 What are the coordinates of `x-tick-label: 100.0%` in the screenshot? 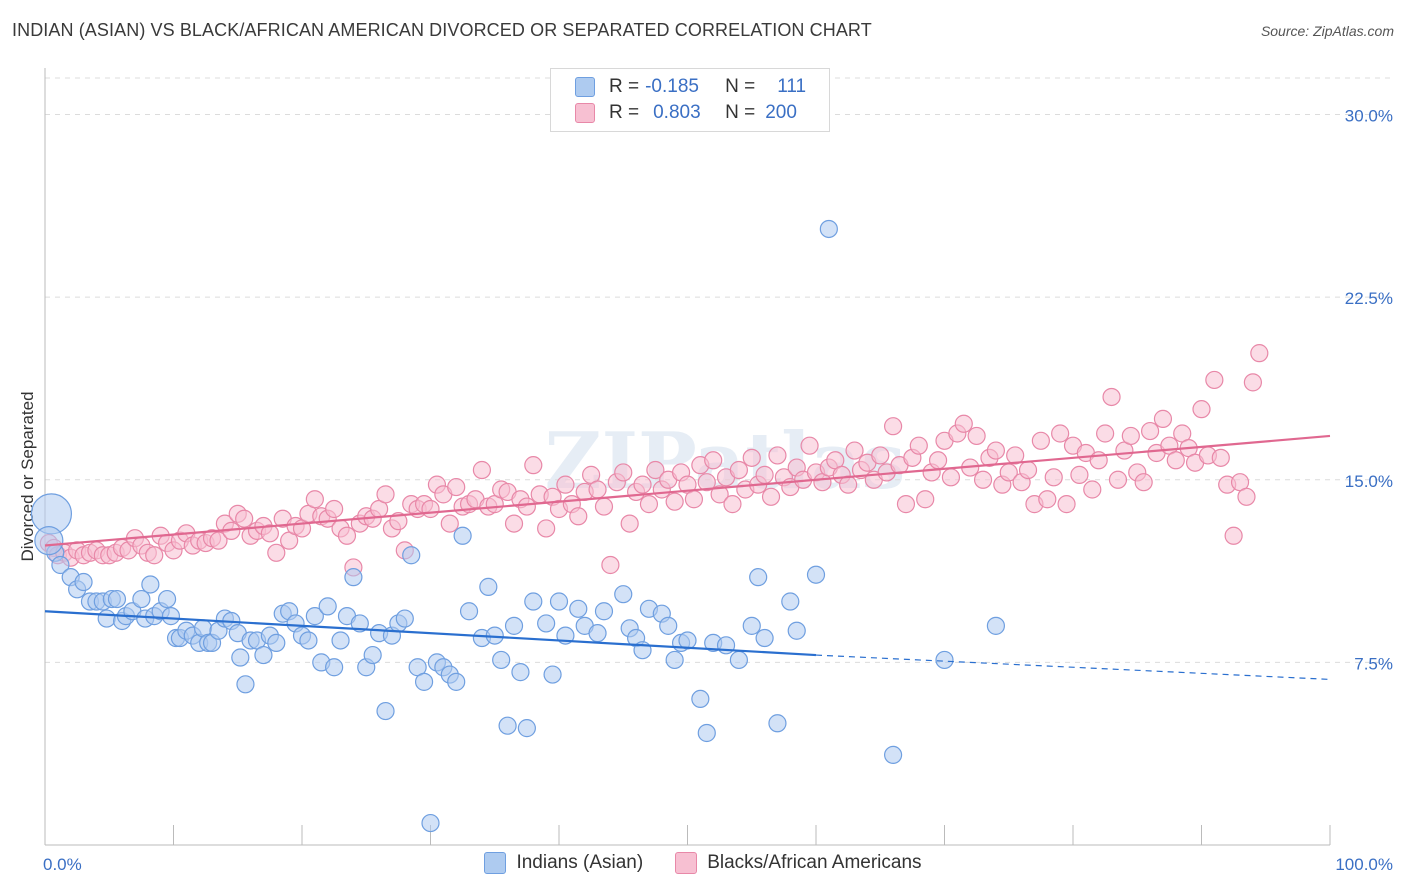 It's located at (1364, 864).